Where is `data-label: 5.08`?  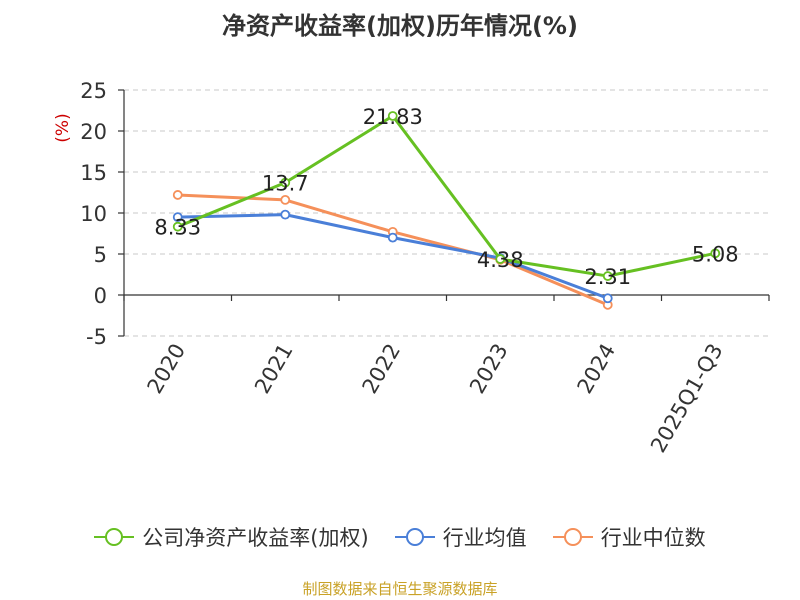
data-label: 5.08 is located at coordinates (715, 254).